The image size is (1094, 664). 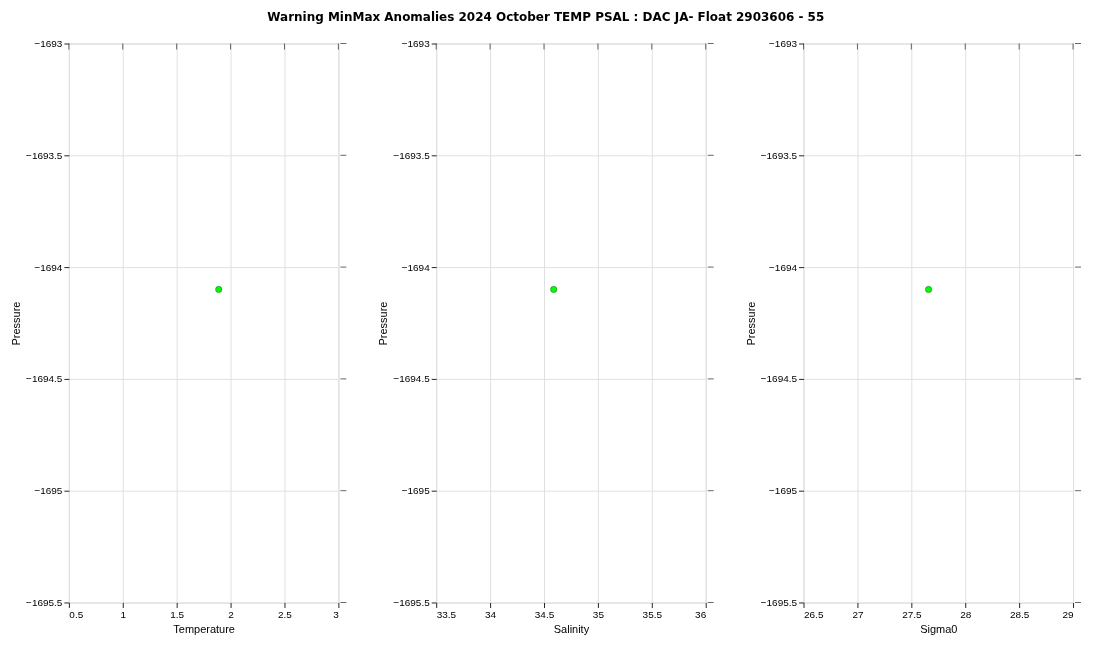 What do you see at coordinates (571, 628) in the screenshot?
I see `x-axis-title: Salinity` at bounding box center [571, 628].